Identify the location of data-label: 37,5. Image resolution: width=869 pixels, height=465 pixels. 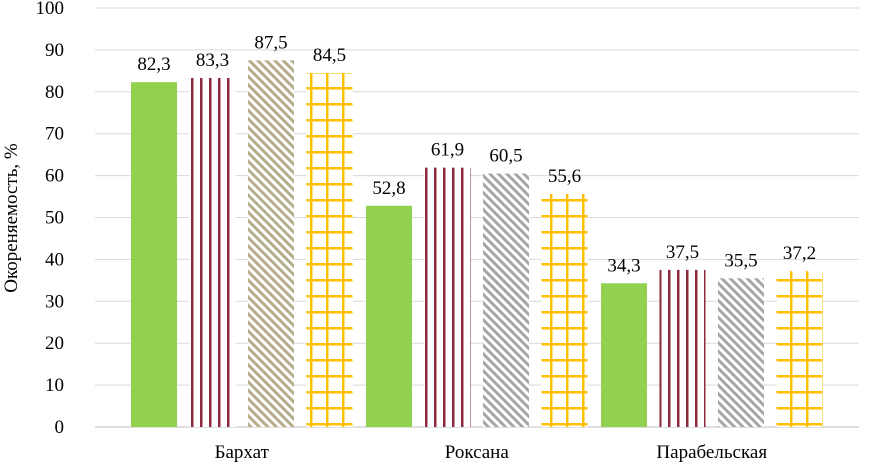
(682, 252).